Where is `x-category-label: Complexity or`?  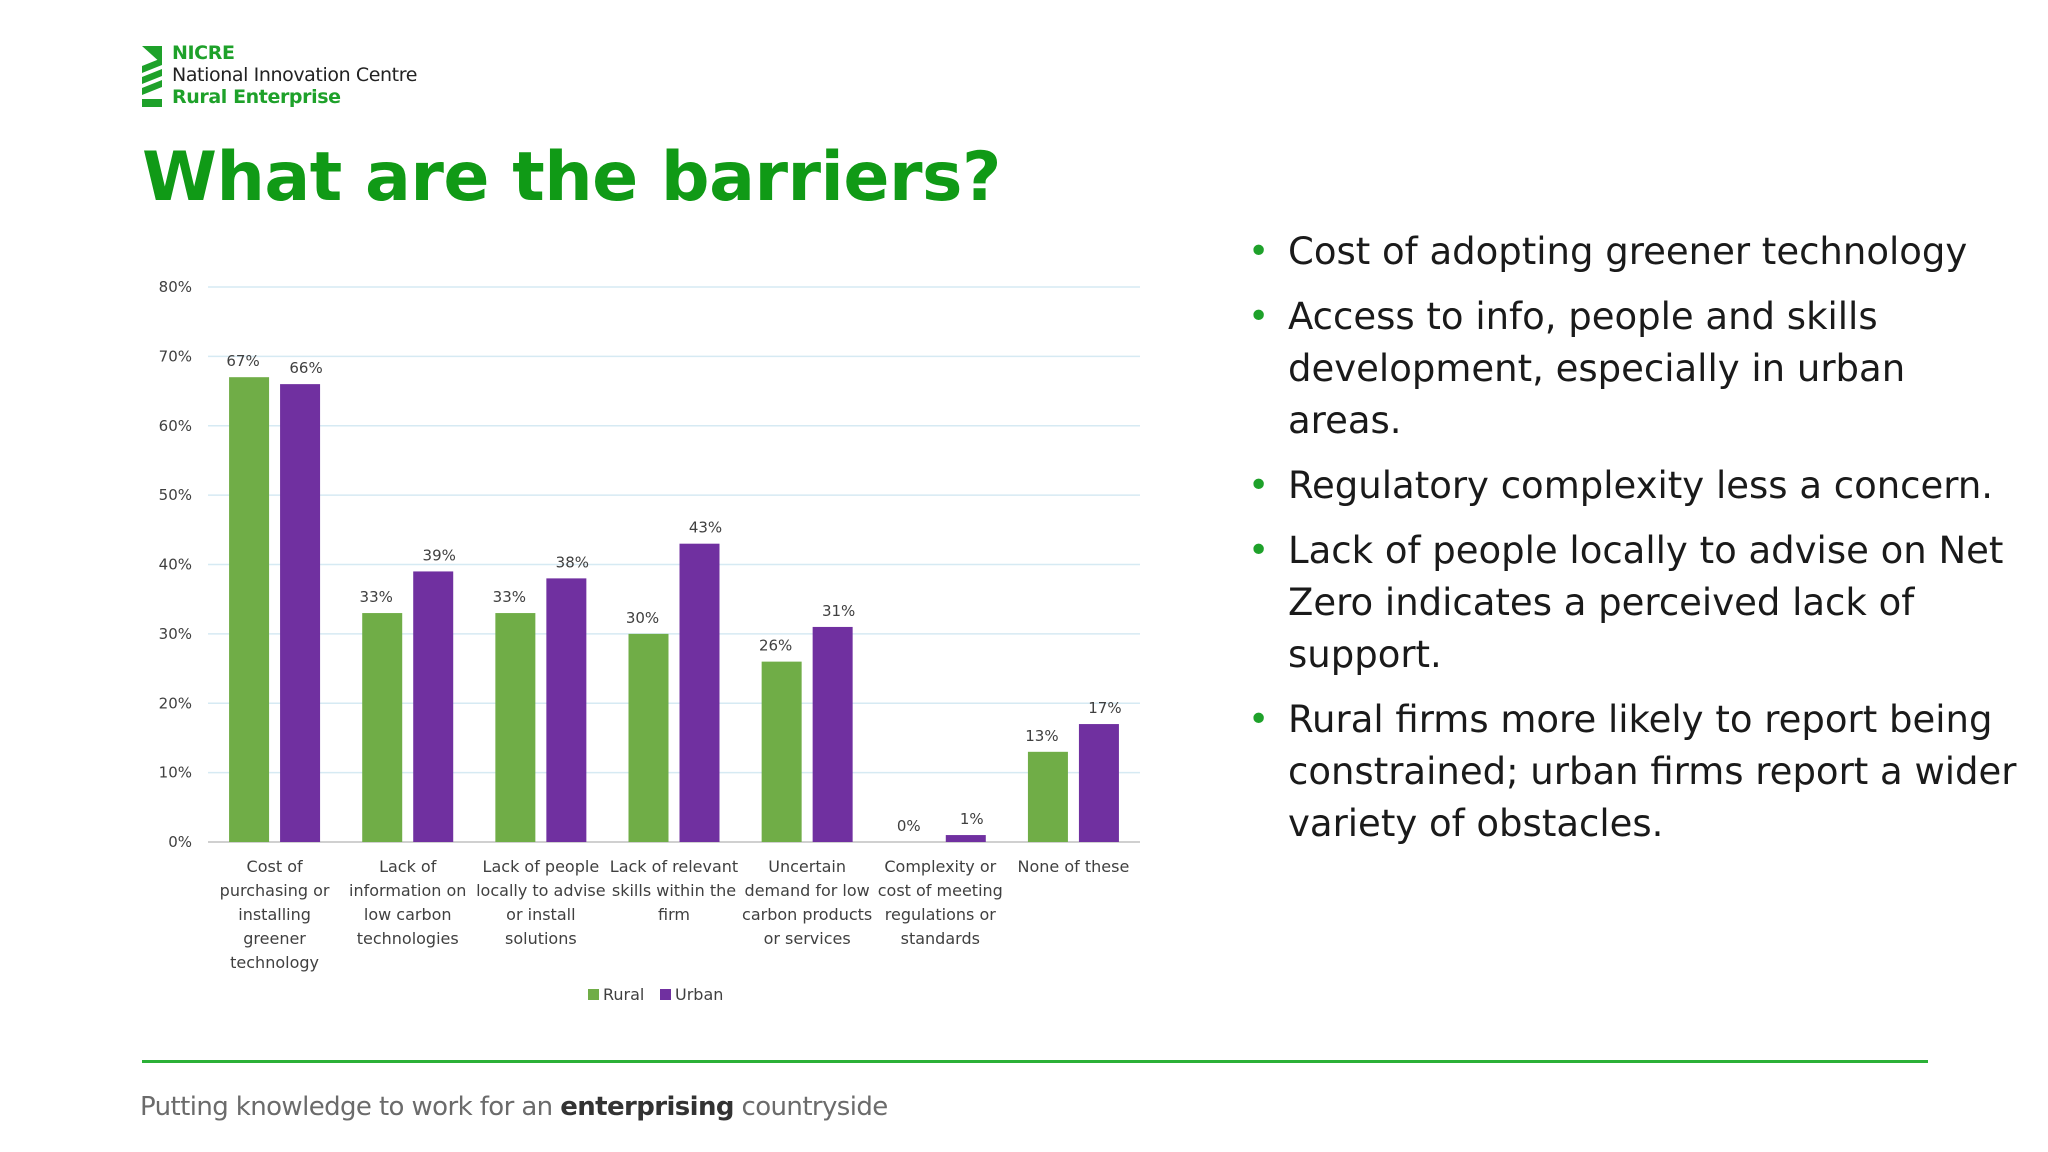
x-category-label: Complexity or is located at coordinates (940, 866).